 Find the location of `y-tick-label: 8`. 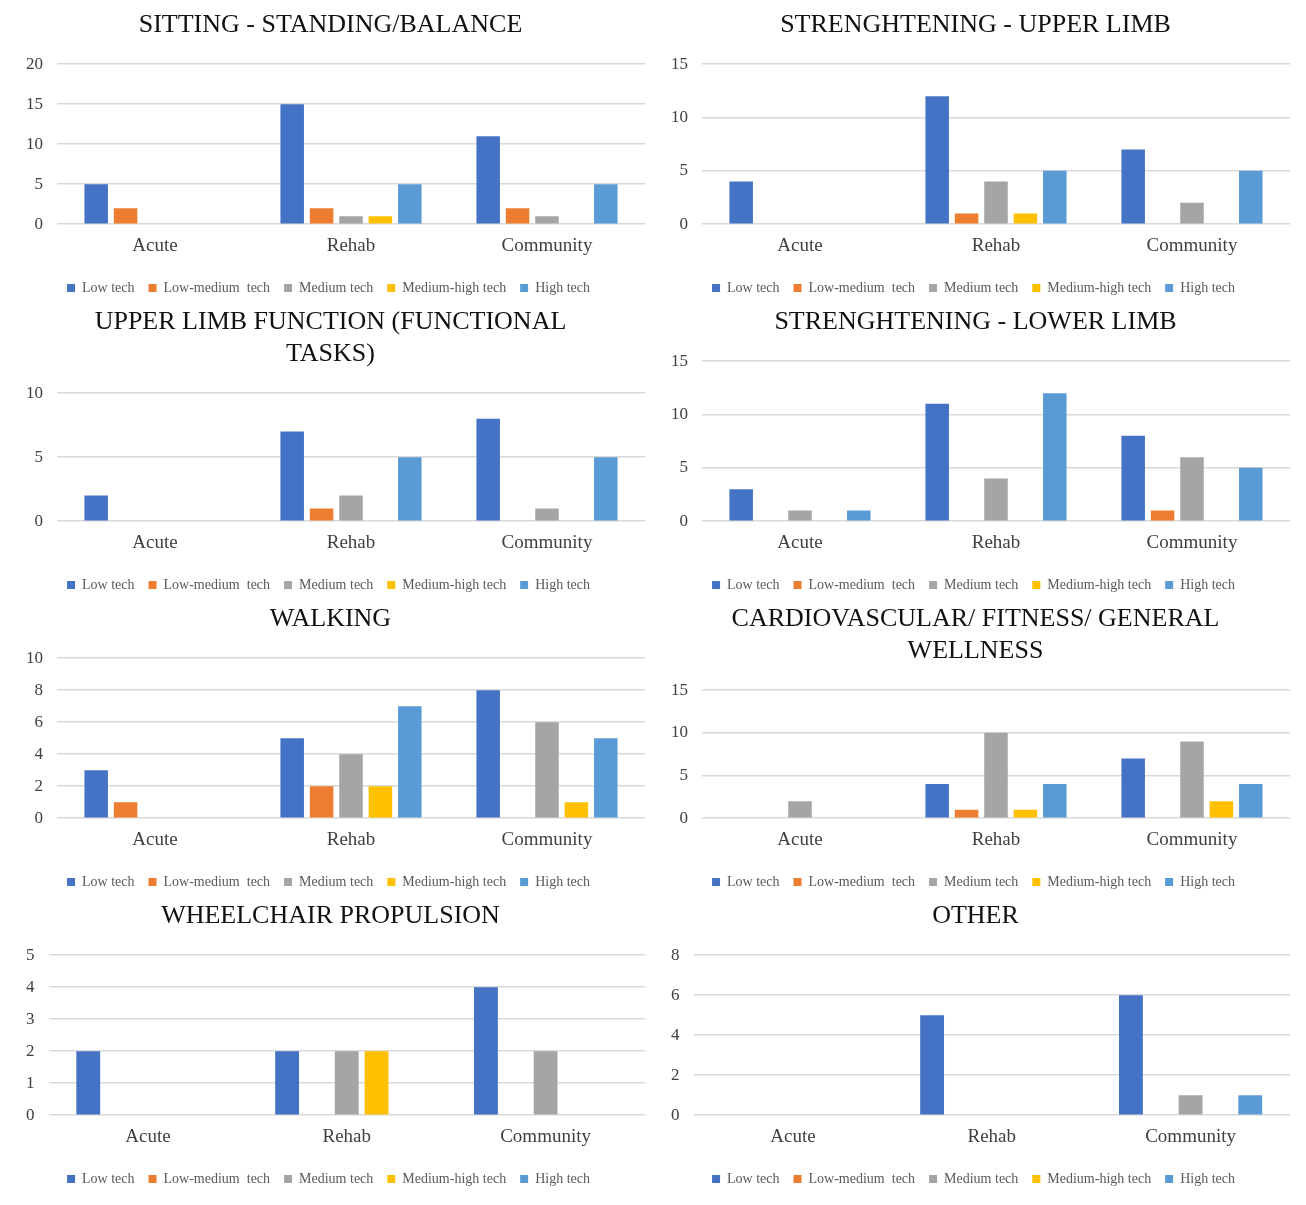

y-tick-label: 8 is located at coordinates (38, 689).